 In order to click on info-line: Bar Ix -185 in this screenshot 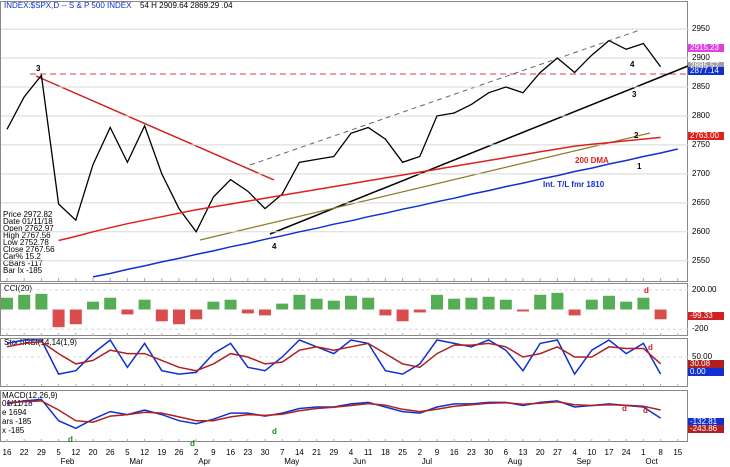, I will do `click(23, 270)`.